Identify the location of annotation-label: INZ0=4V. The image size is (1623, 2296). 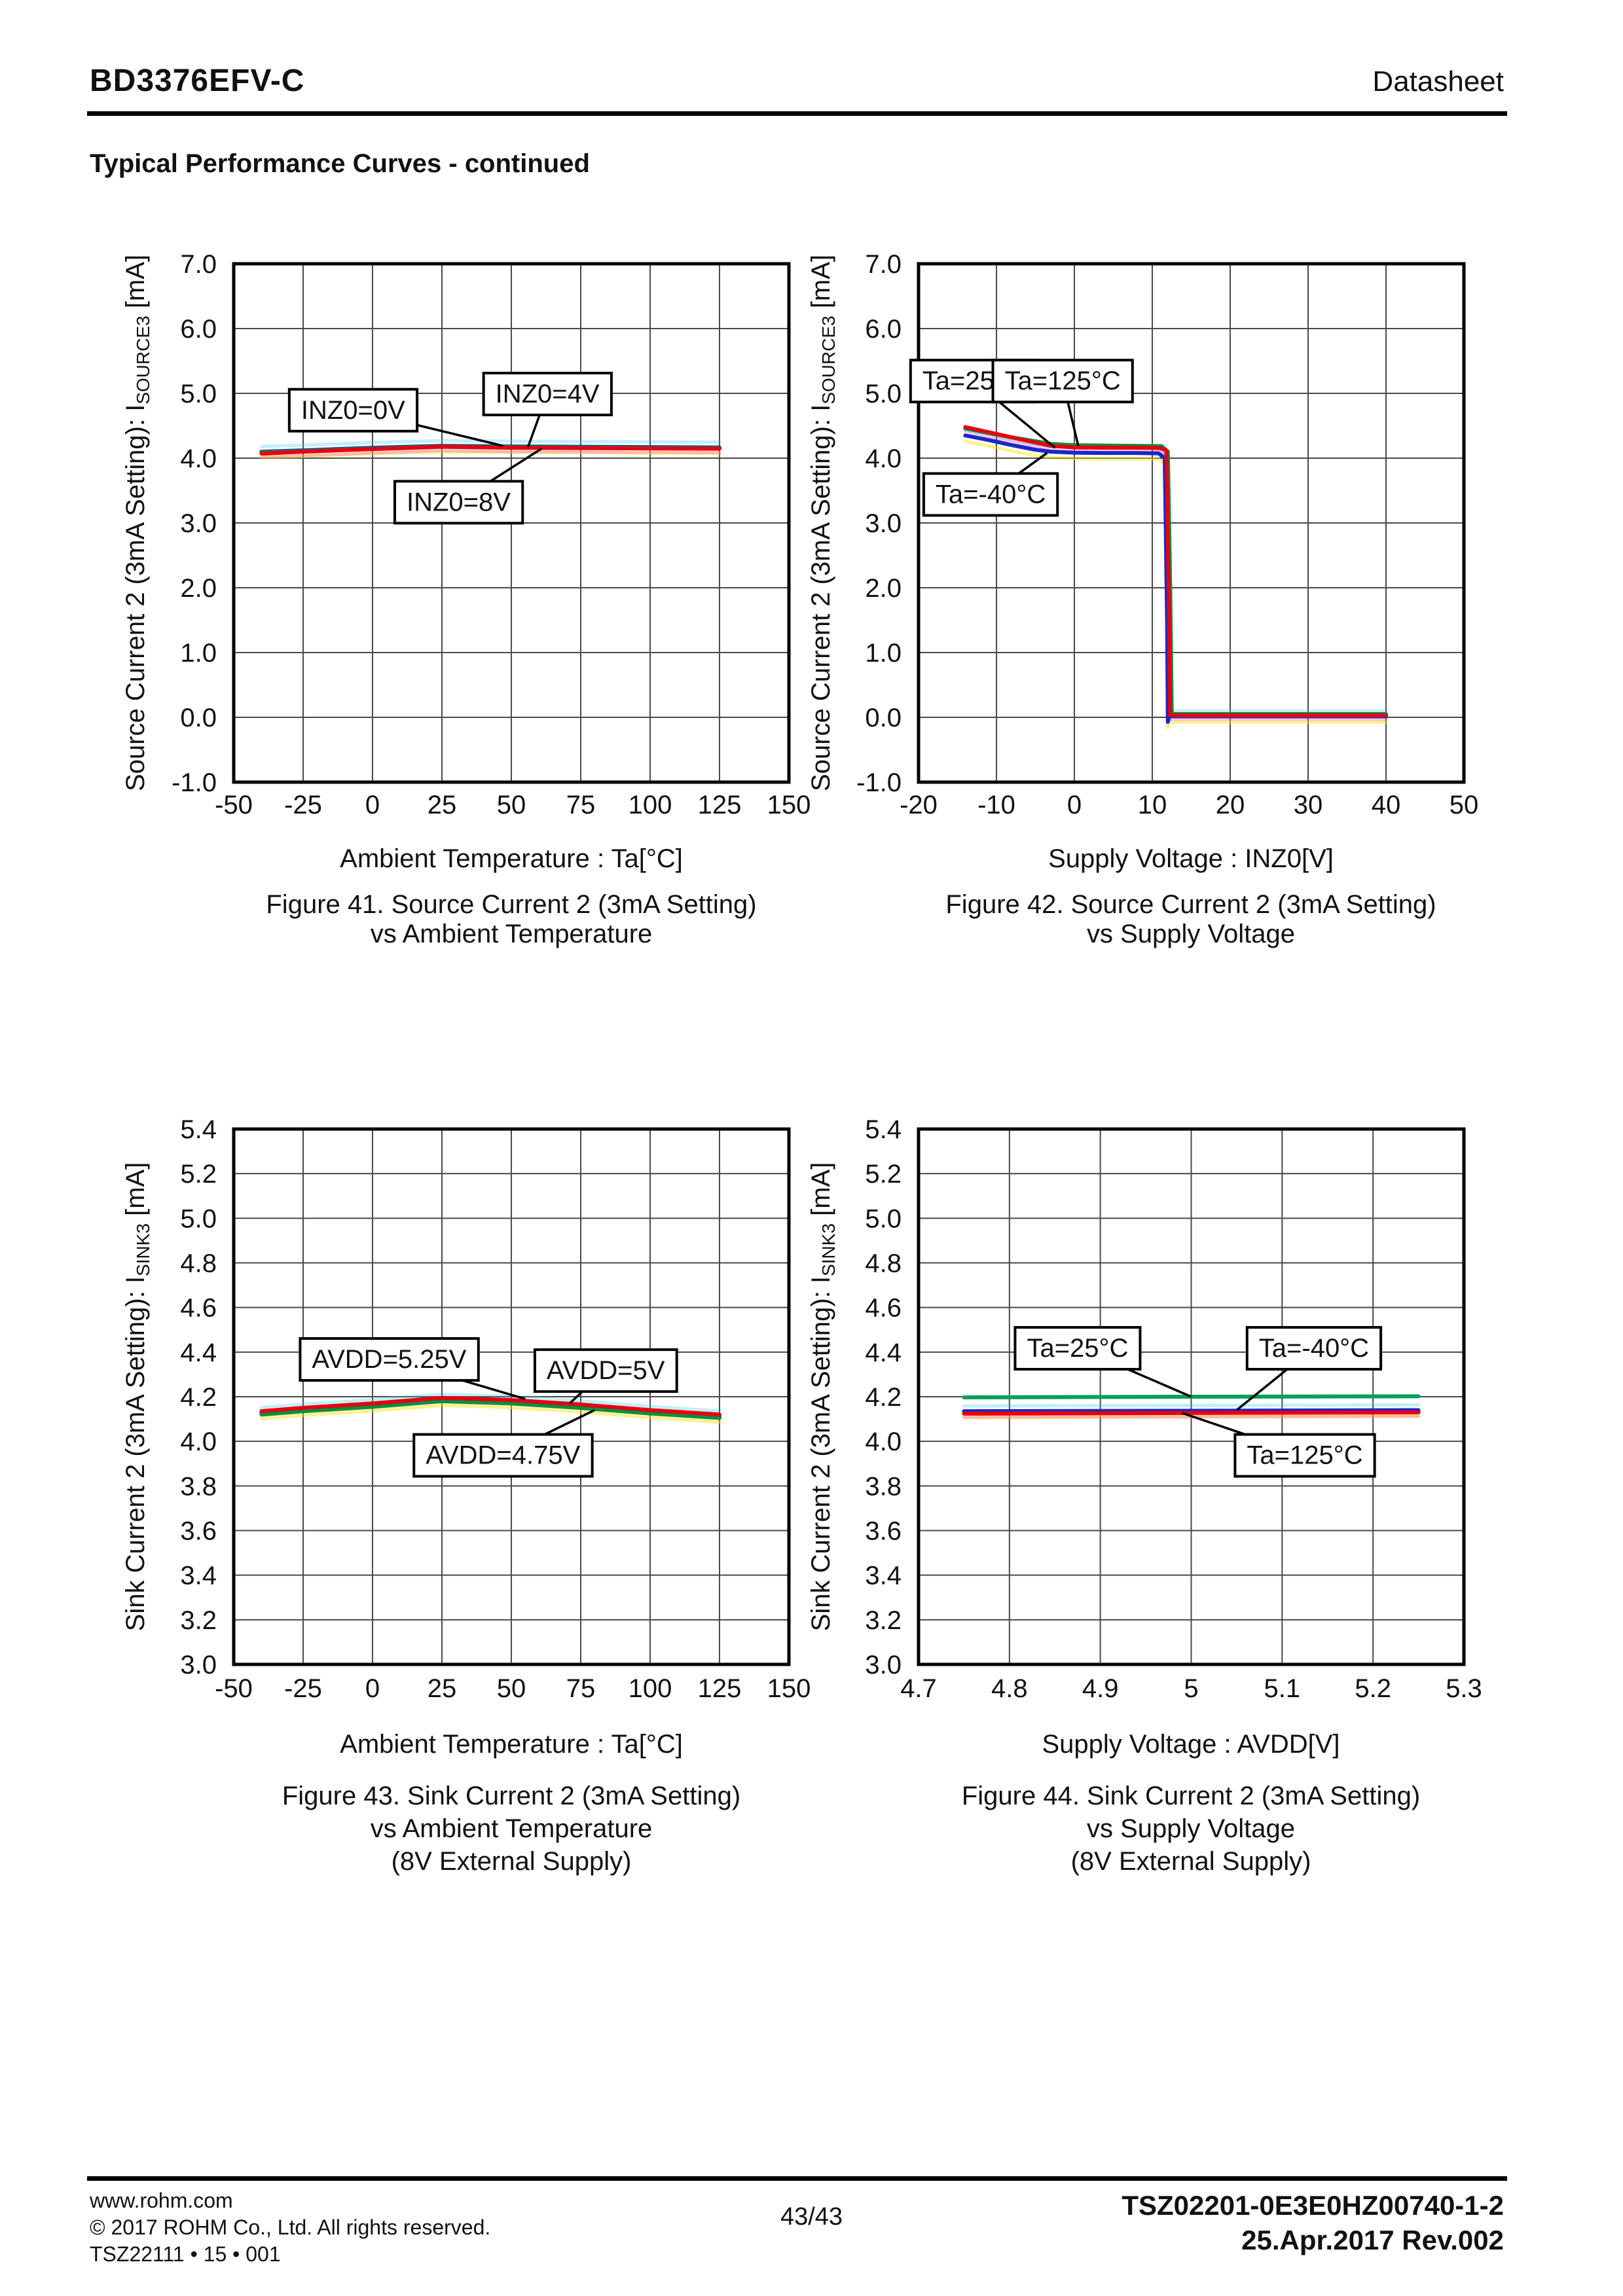
(548, 394).